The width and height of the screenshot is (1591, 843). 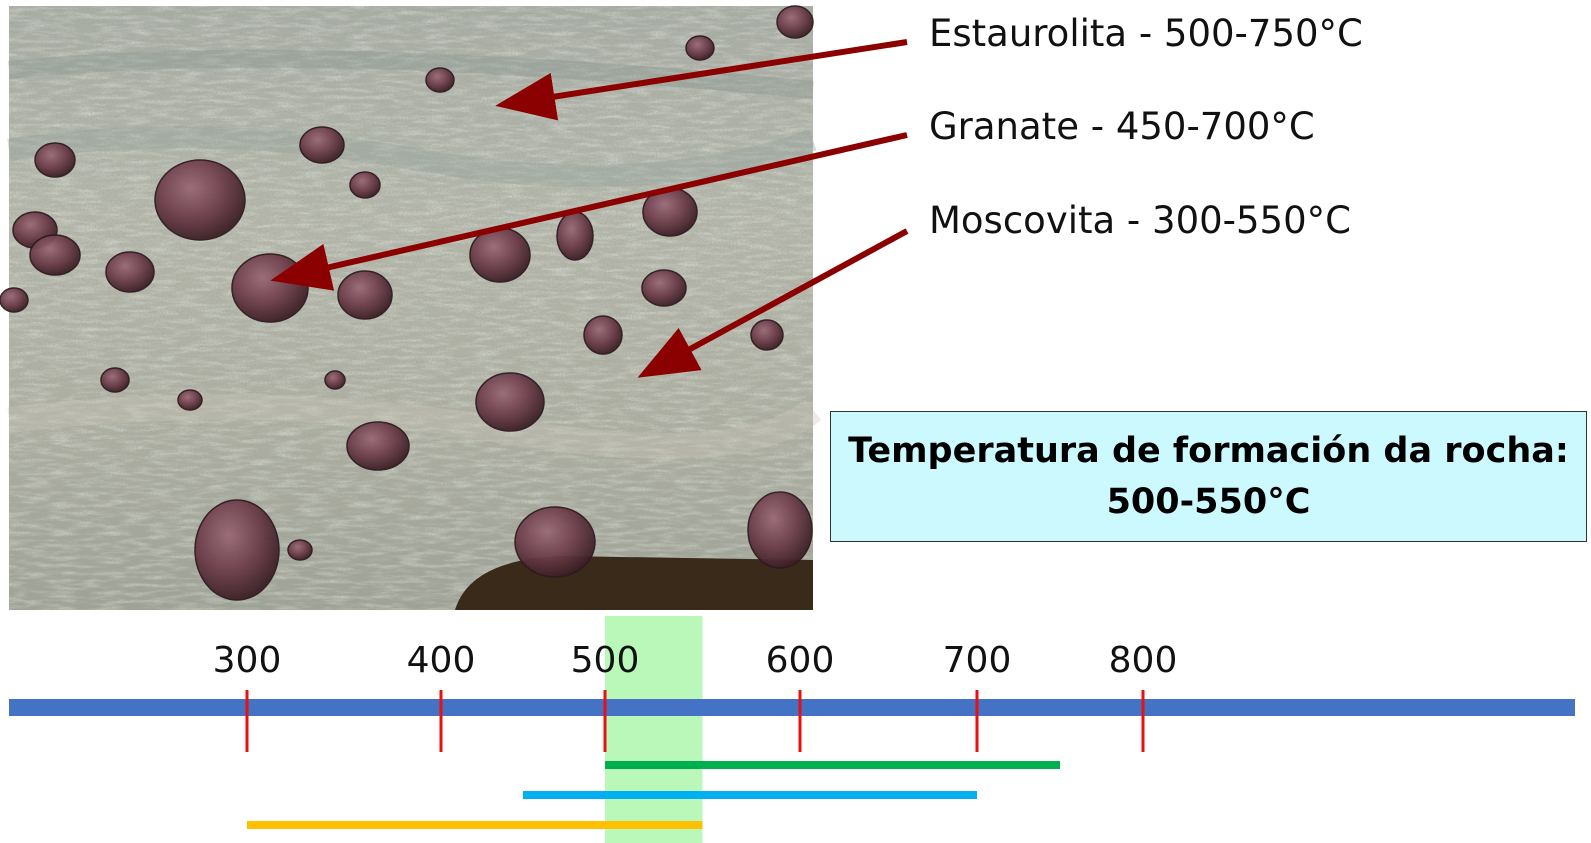 I want to click on result-title: Temperatura de formación da rocha:, so click(x=1208, y=450).